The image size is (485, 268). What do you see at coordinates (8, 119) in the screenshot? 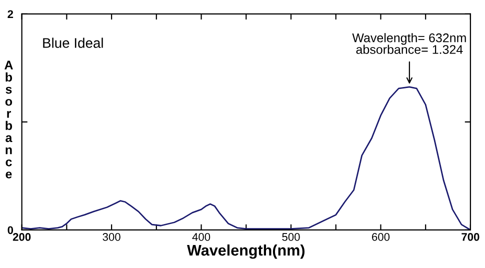
I see `text: Absorbance` at bounding box center [8, 119].